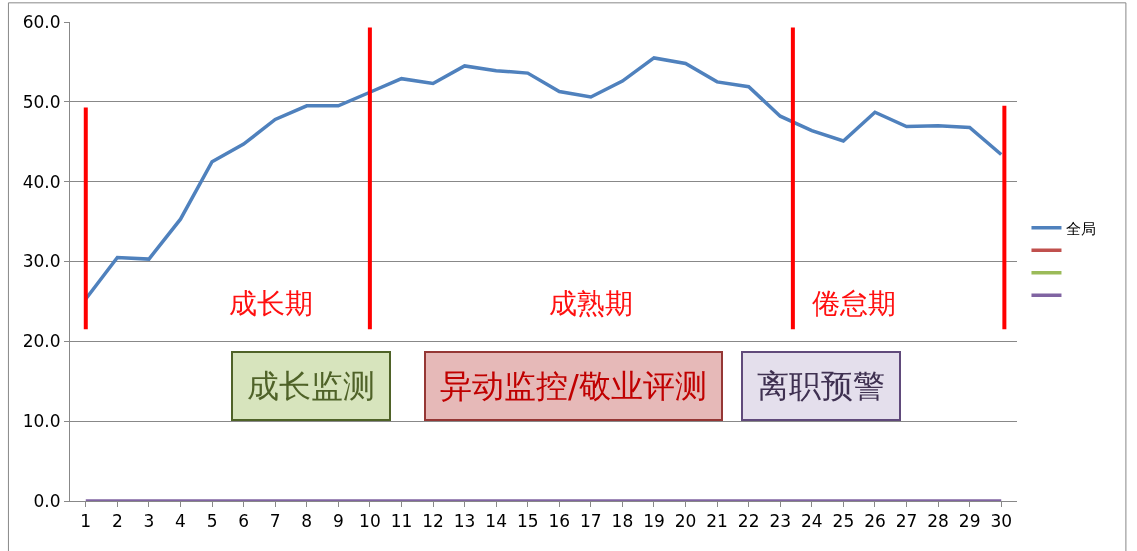  What do you see at coordinates (573, 386) in the screenshot?
I see `annotation: 异动监控/敬业评测` at bounding box center [573, 386].